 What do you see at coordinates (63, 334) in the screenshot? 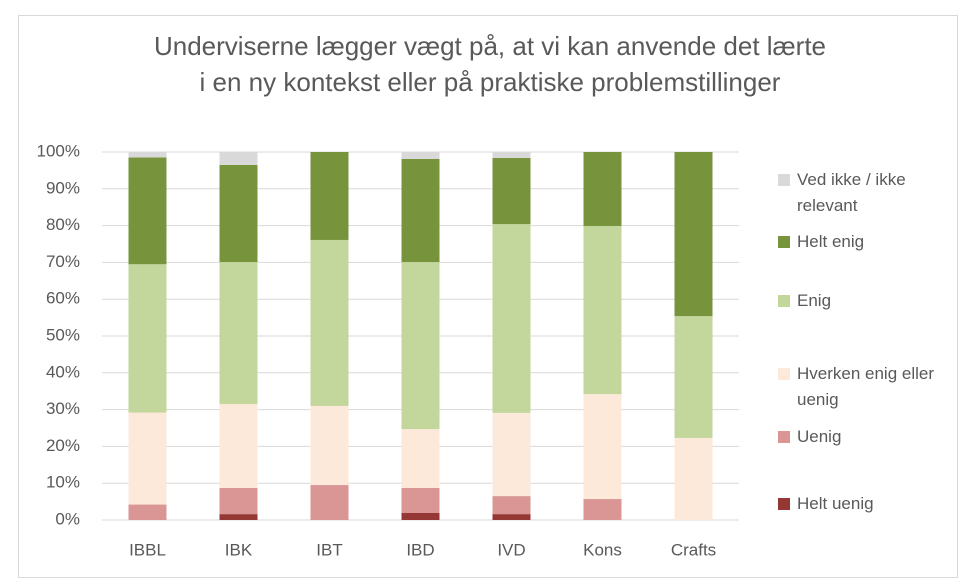
I see `y-tick-label: 50%` at bounding box center [63, 334].